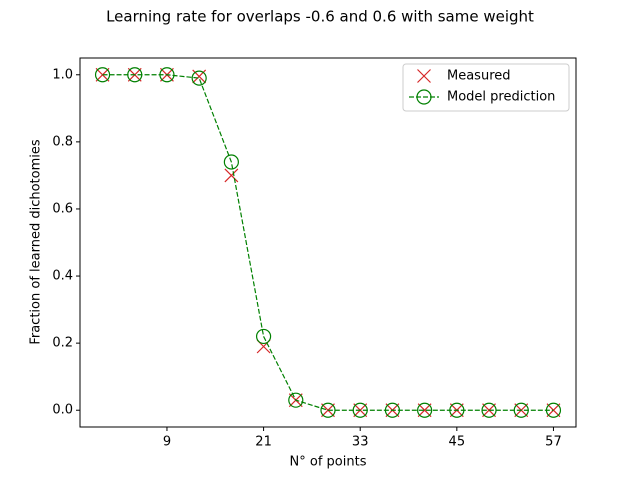  What do you see at coordinates (36, 242) in the screenshot?
I see `y-axis-label: Fraction of learned dichotomies` at bounding box center [36, 242].